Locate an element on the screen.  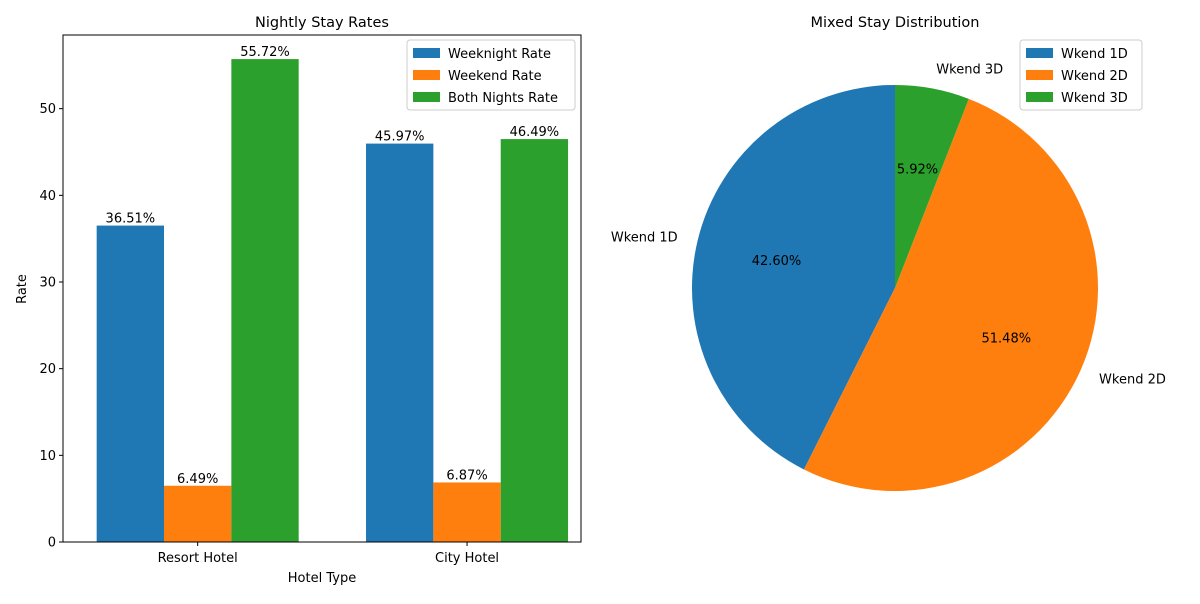
pie-pct-label: 51.48% is located at coordinates (1007, 338).